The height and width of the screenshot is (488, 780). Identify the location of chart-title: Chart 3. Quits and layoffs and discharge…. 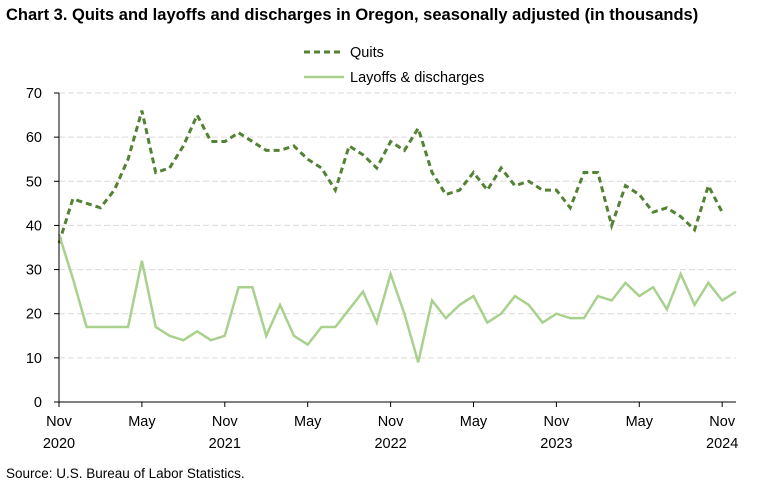
(352, 15).